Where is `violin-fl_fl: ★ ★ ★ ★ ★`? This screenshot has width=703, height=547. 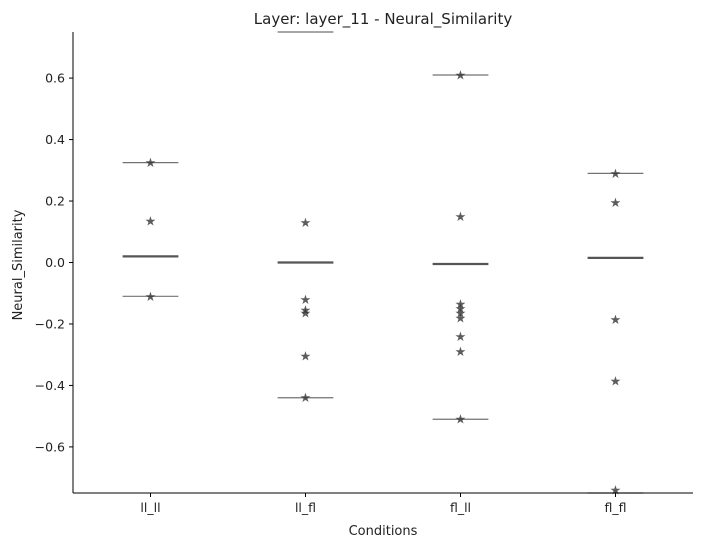 violin-fl_fl: ★ ★ ★ ★ ★ is located at coordinates (615, 332).